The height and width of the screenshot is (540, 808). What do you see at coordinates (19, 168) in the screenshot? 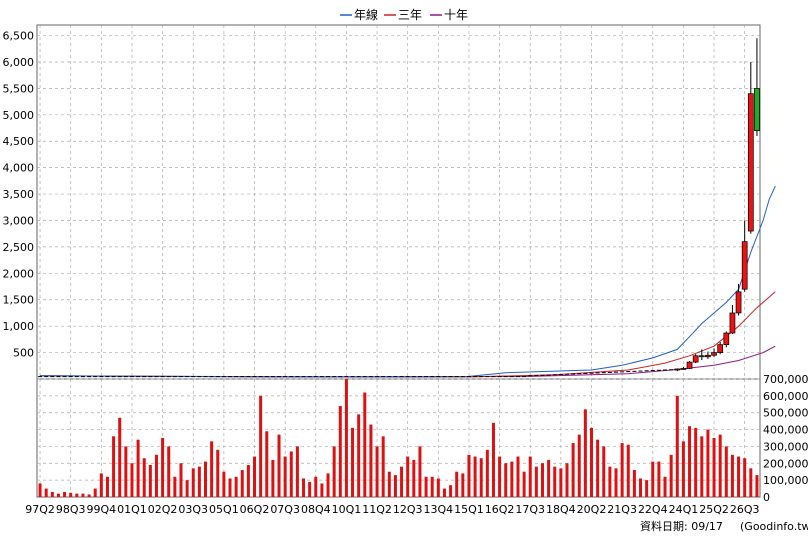
I see `price-tick-label: 4,000` at bounding box center [19, 168].